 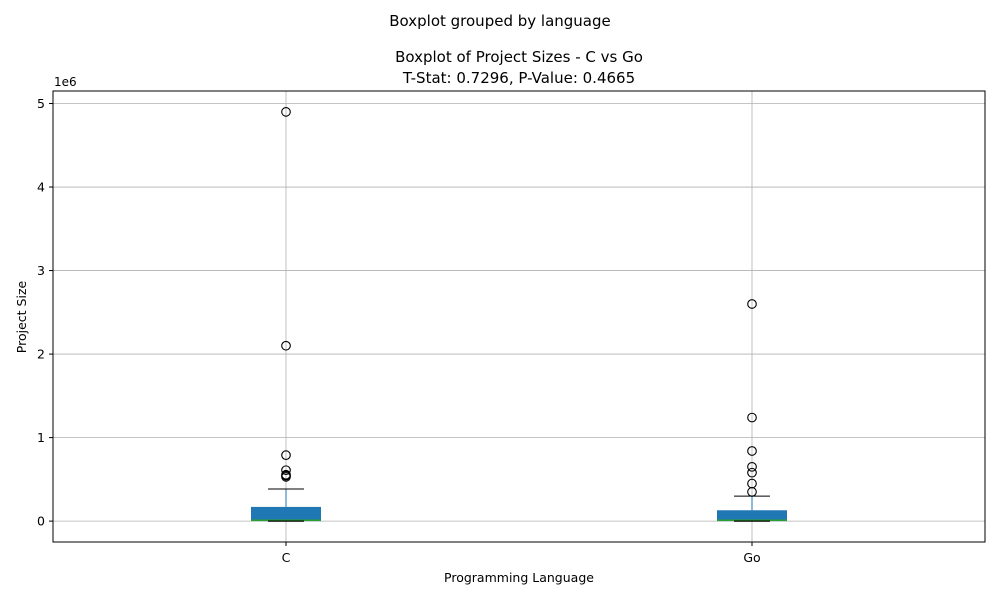 What do you see at coordinates (65, 82) in the screenshot?
I see `y-axis-offset-label: 1e6` at bounding box center [65, 82].